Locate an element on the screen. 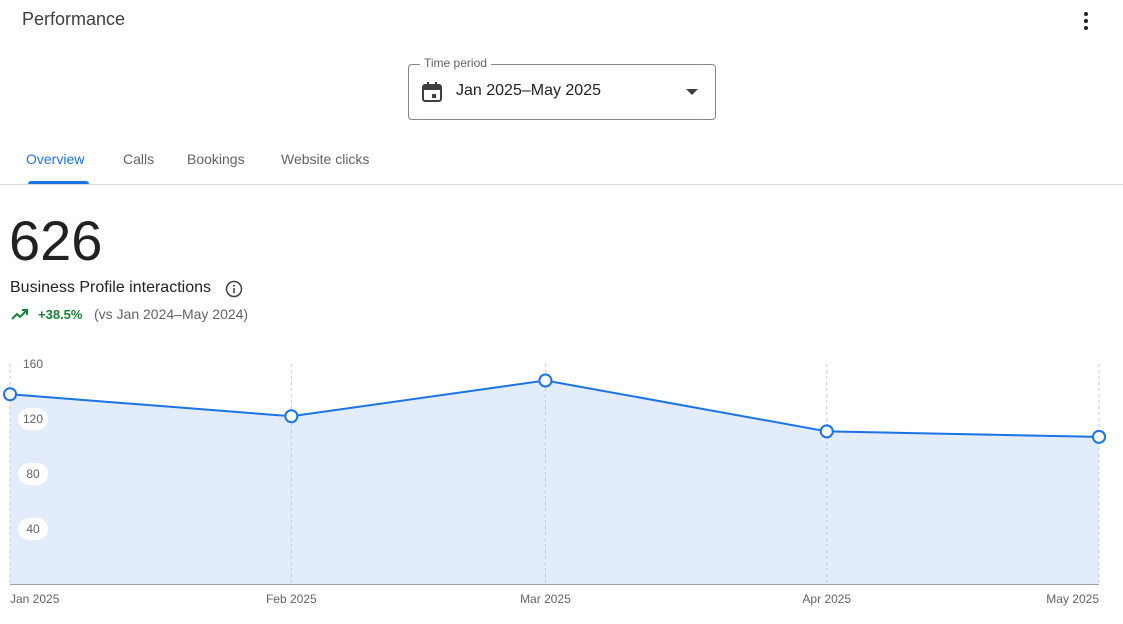 The image size is (1123, 624). metric-comparison: (vs Jan 2024–May 2024) is located at coordinates (171, 314).